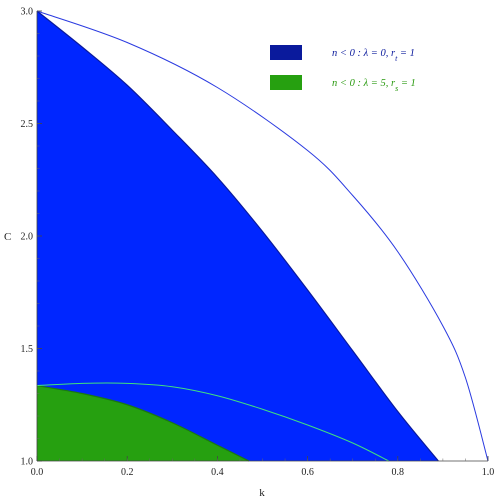 This screenshot has height=503, width=498. Describe the element at coordinates (398, 472) in the screenshot. I see `x-tick-label: 0.8` at that location.